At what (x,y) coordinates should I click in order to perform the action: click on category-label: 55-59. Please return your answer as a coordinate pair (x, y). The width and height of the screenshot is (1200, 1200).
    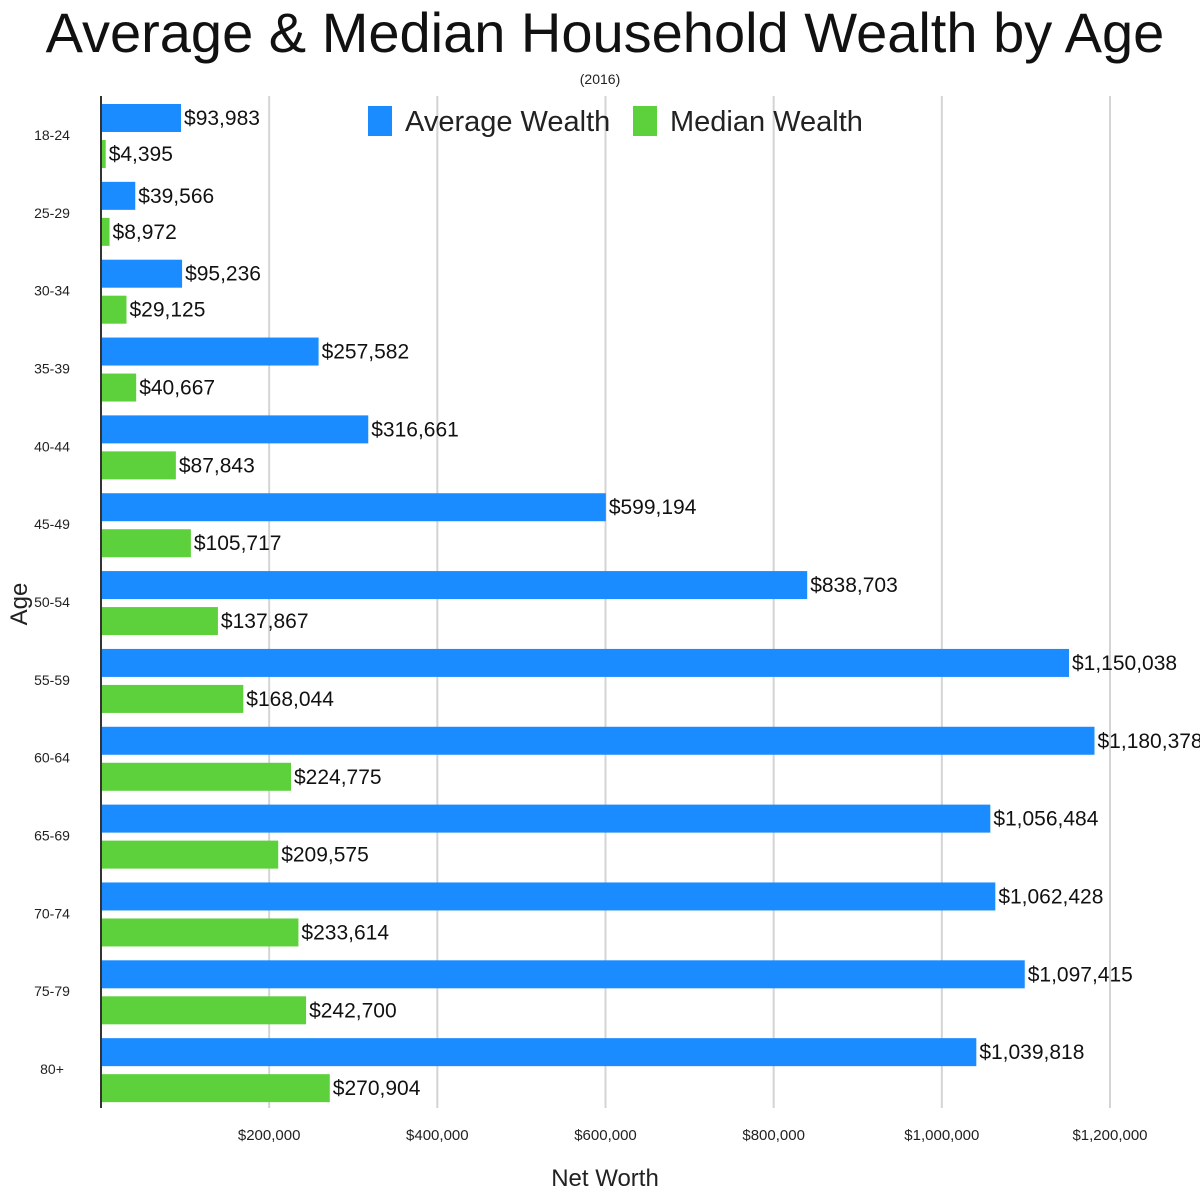
    Looking at the image, I should click on (52, 680).